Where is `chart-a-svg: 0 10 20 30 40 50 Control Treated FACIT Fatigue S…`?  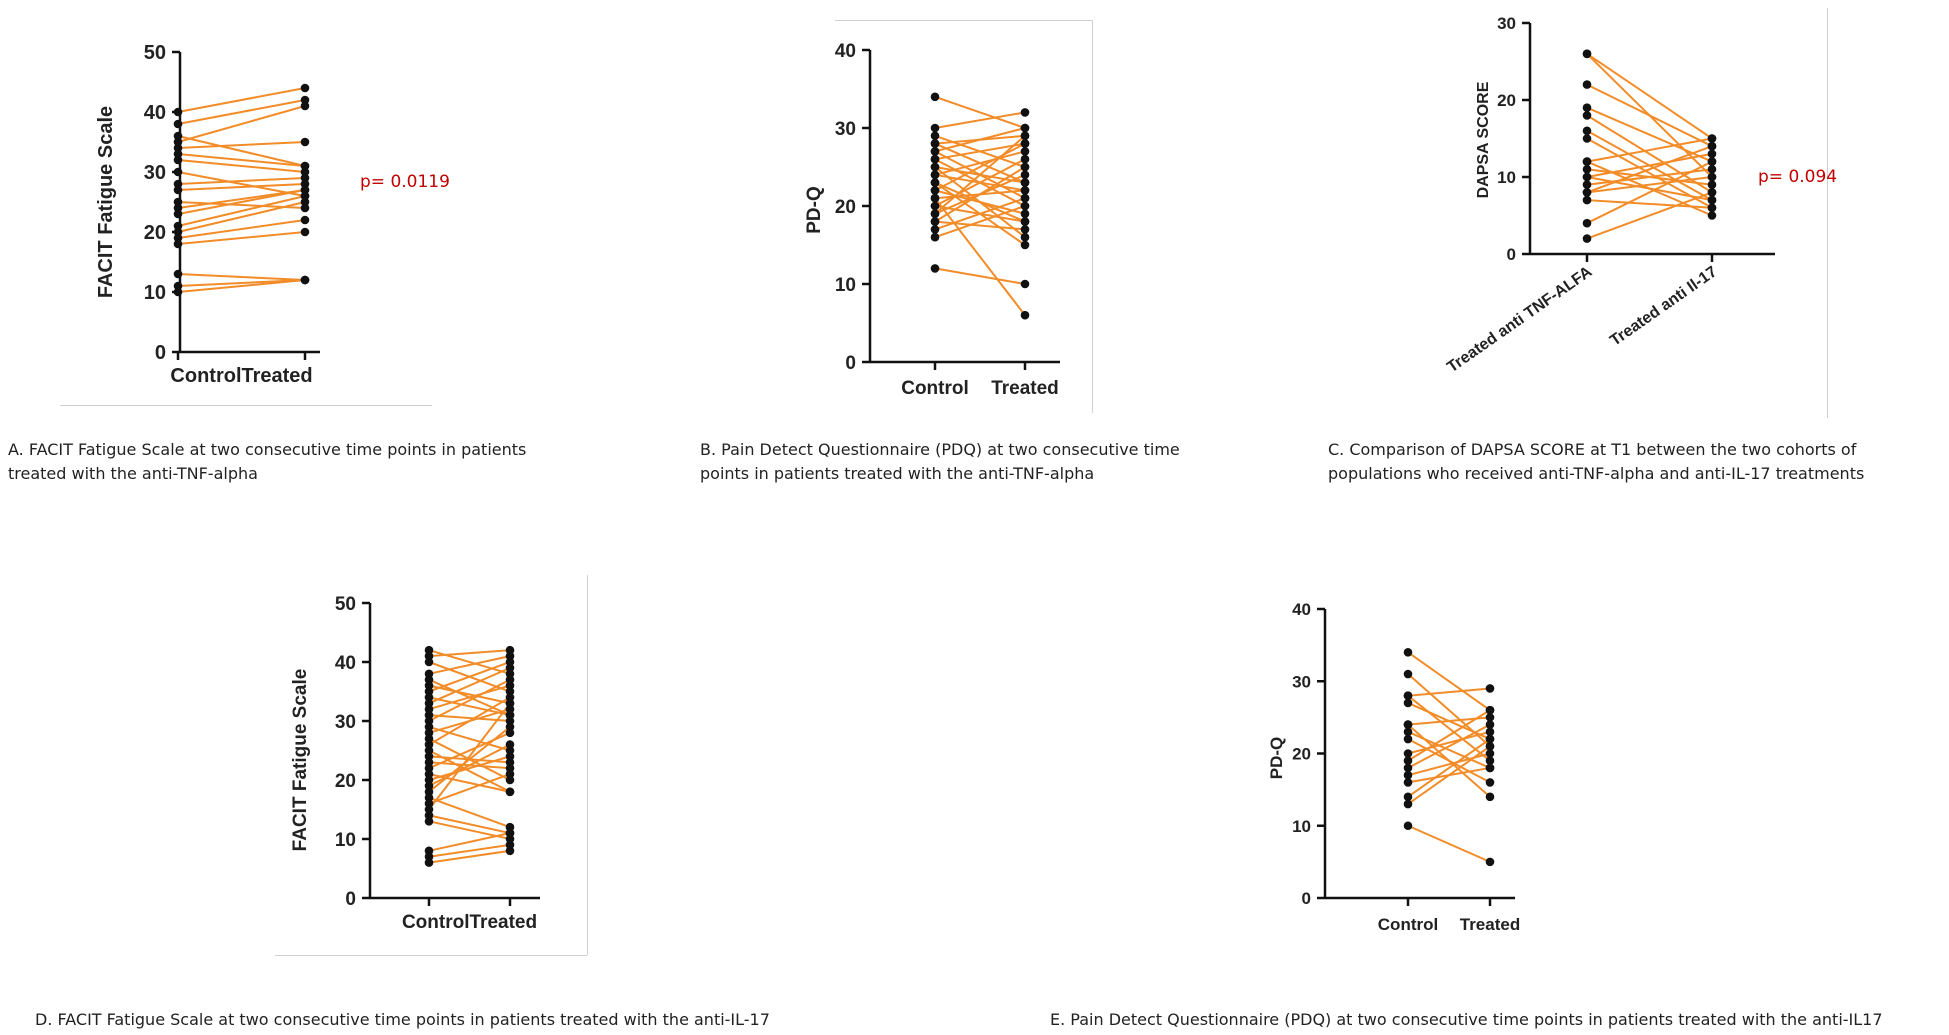 chart-a-svg: 0 10 20 30 40 50 Control Treated FACIT Fatigue S… is located at coordinates (207, 214).